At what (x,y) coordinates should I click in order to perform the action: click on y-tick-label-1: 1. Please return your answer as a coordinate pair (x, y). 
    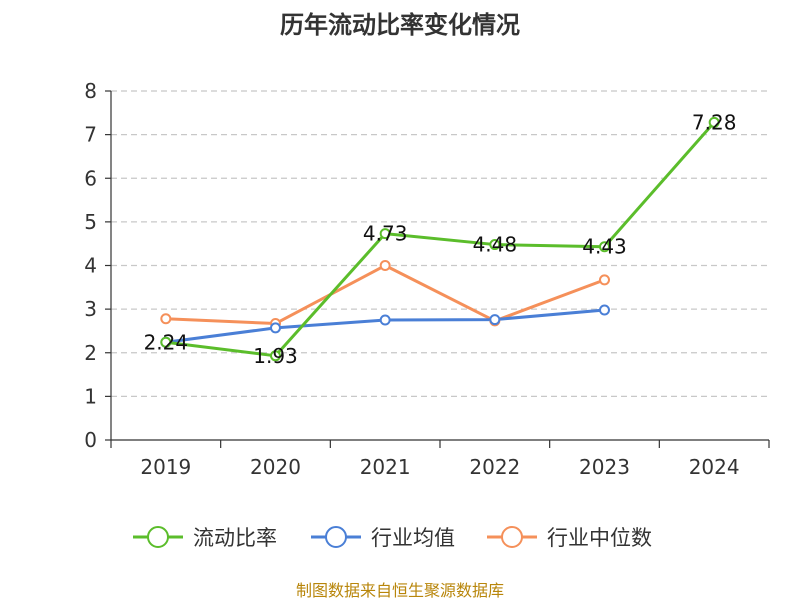
    Looking at the image, I should click on (90, 396).